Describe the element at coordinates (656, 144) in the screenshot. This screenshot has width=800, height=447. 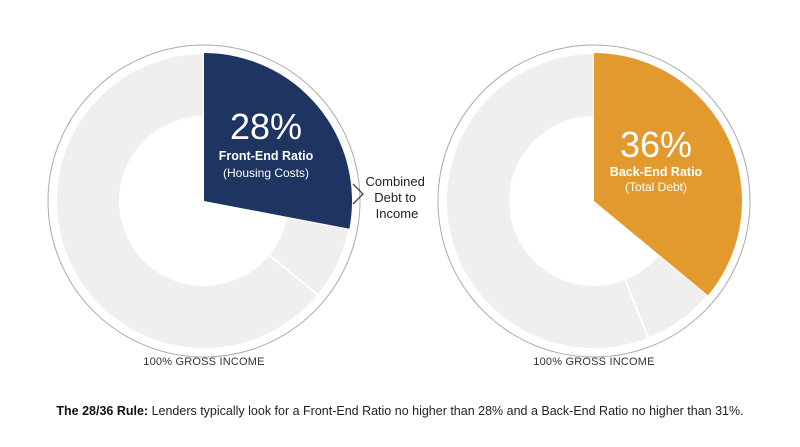
I see `back-end-ratio-value-label: 36%` at that location.